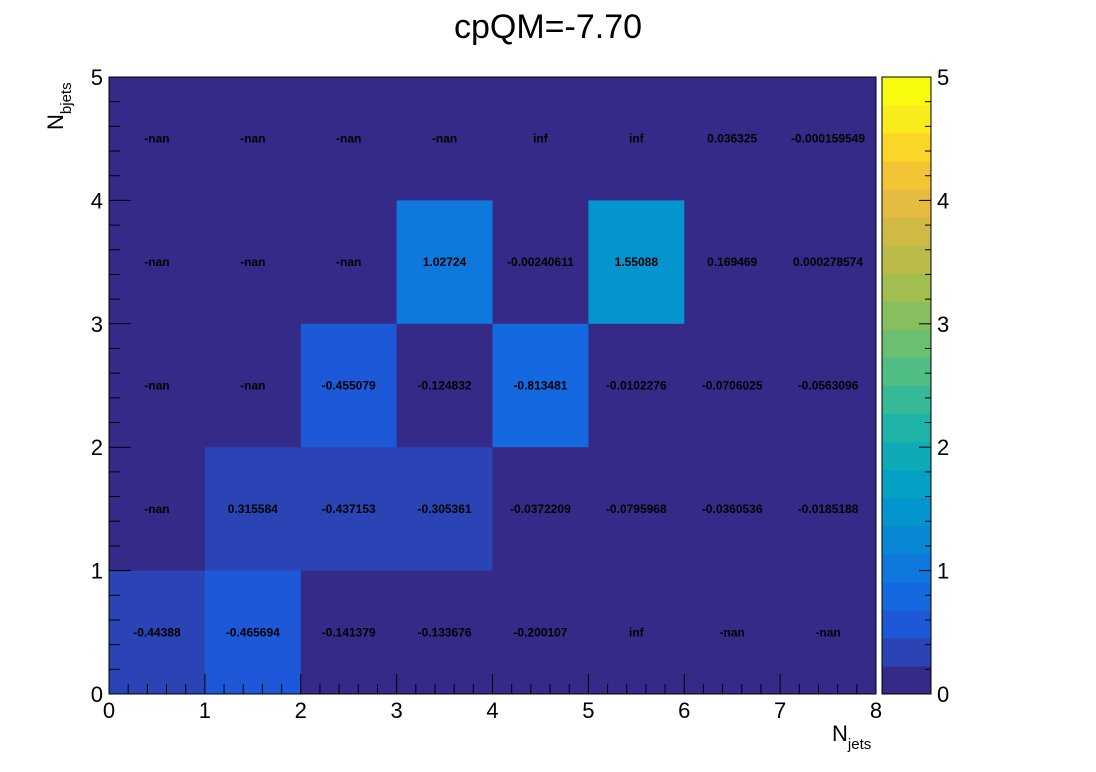 The image size is (1096, 772). What do you see at coordinates (828, 509) in the screenshot?
I see `cell-value-label: -0.0185188` at bounding box center [828, 509].